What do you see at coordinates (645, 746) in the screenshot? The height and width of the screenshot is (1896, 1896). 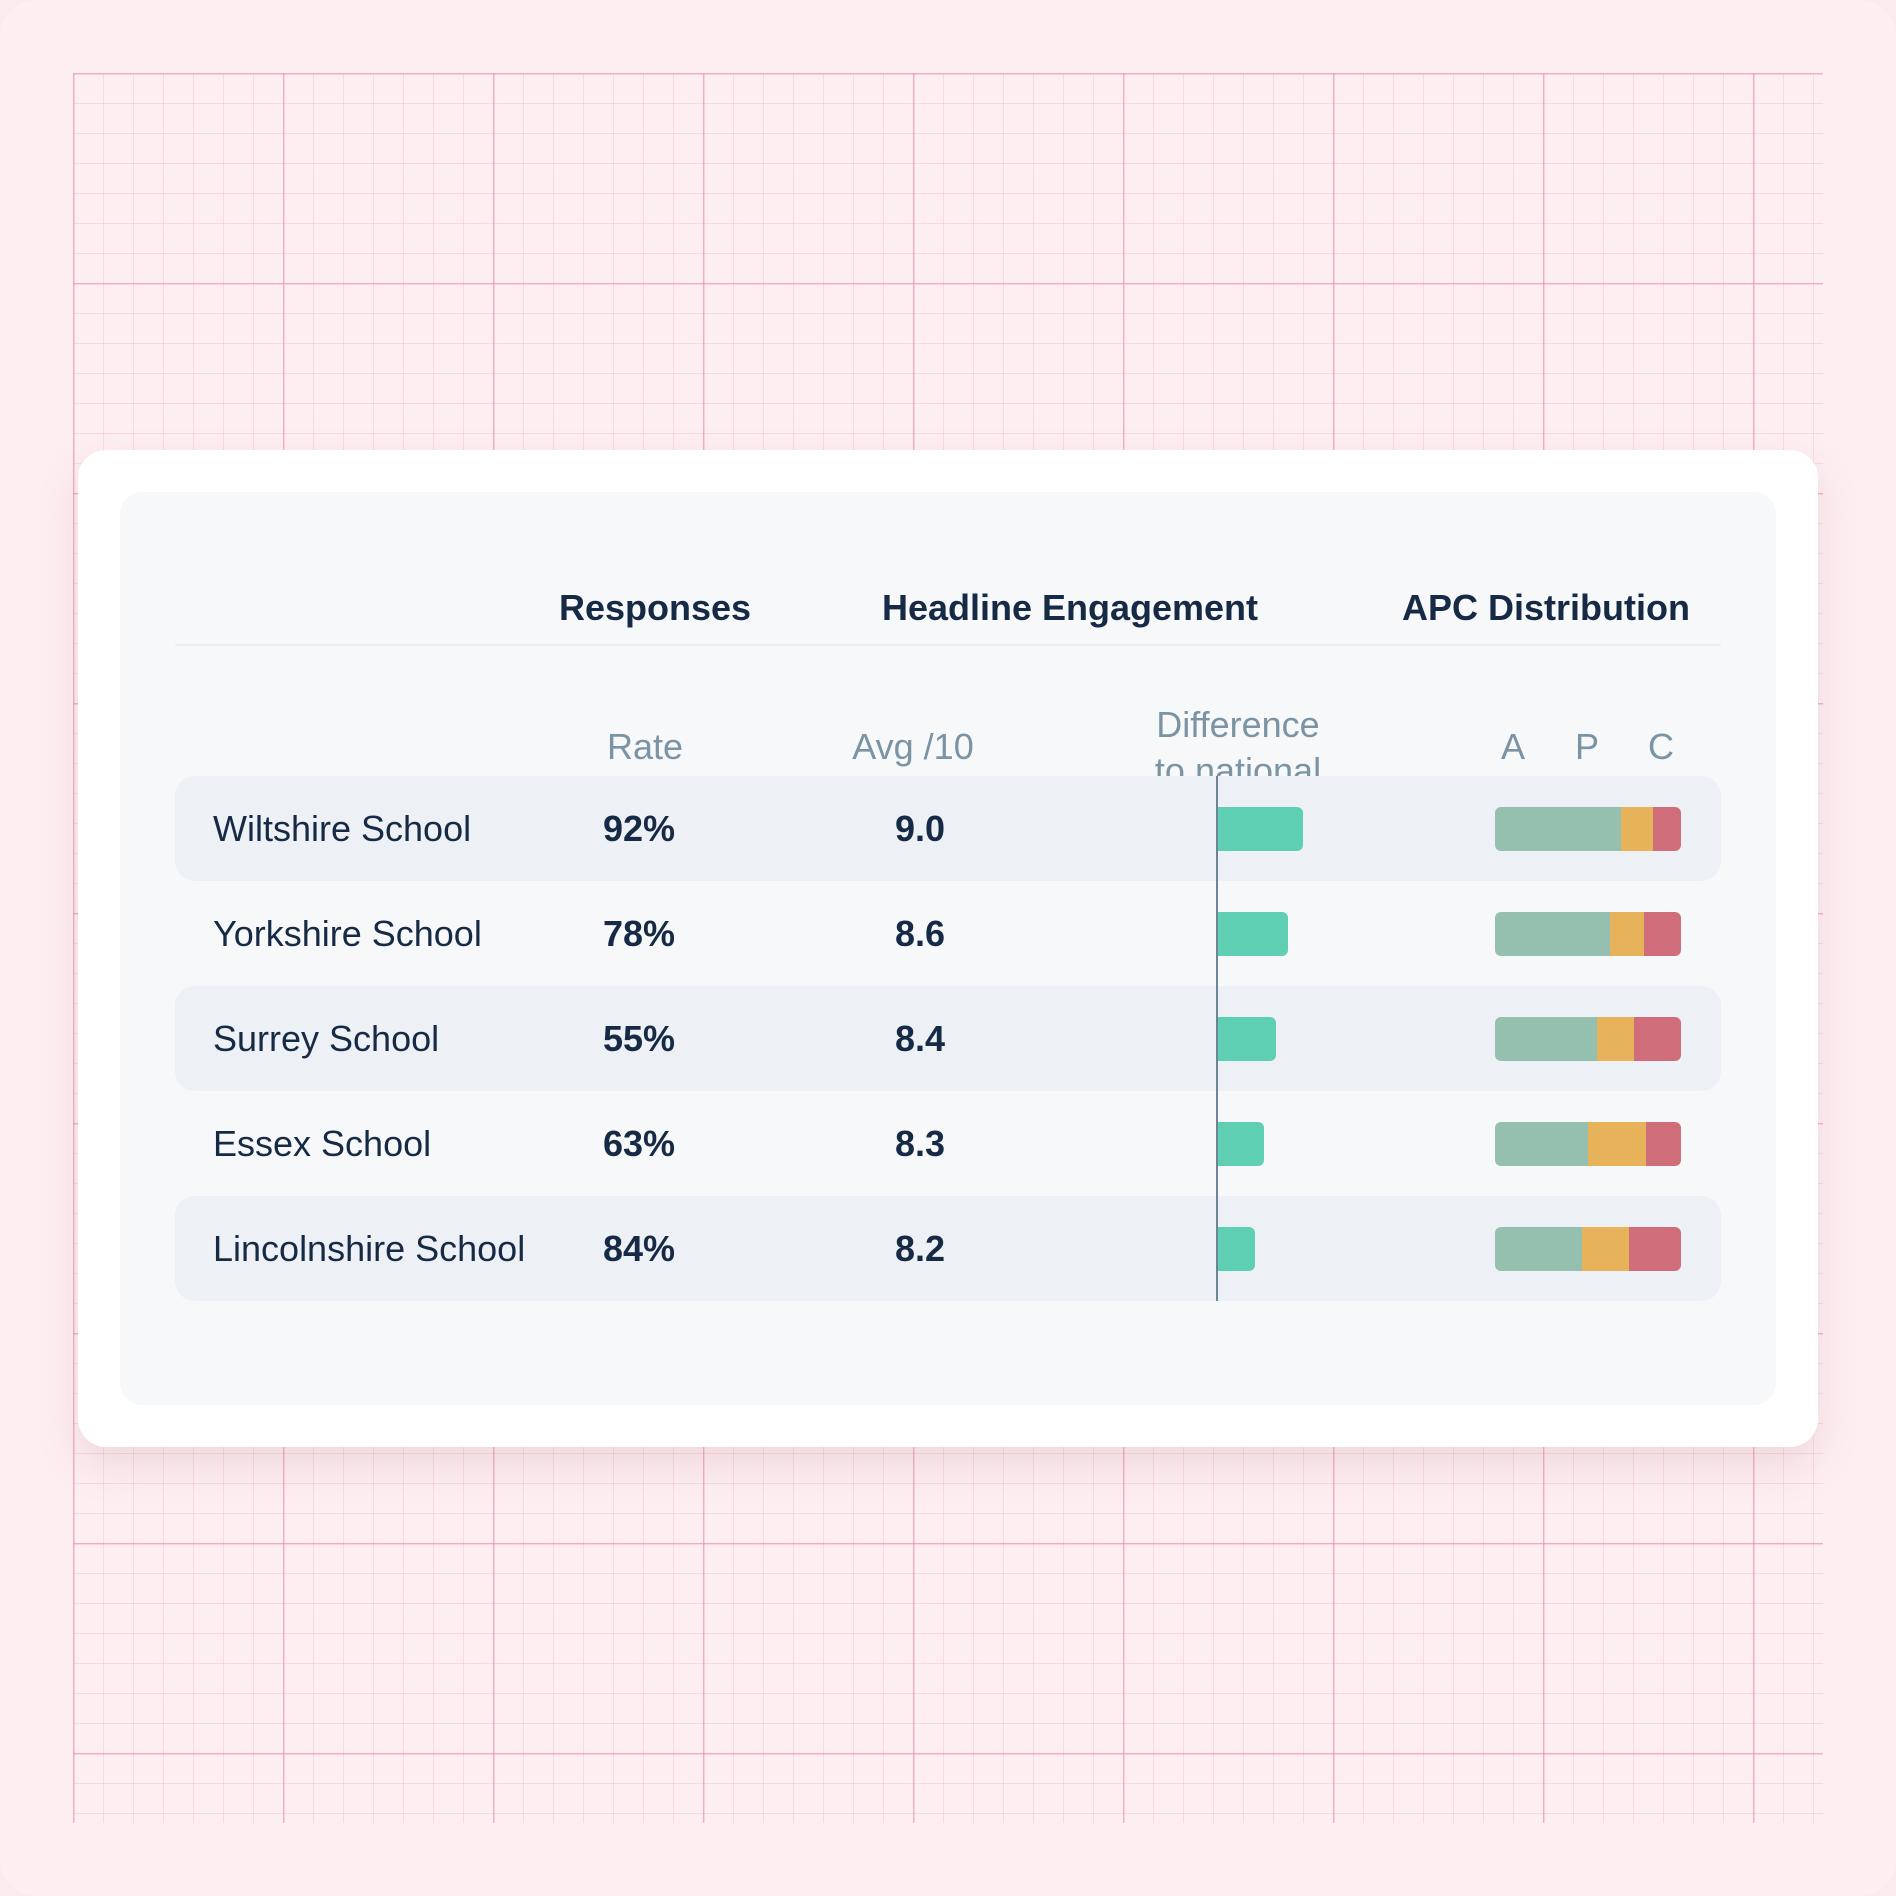 I see `subheader-rate: Rate` at bounding box center [645, 746].